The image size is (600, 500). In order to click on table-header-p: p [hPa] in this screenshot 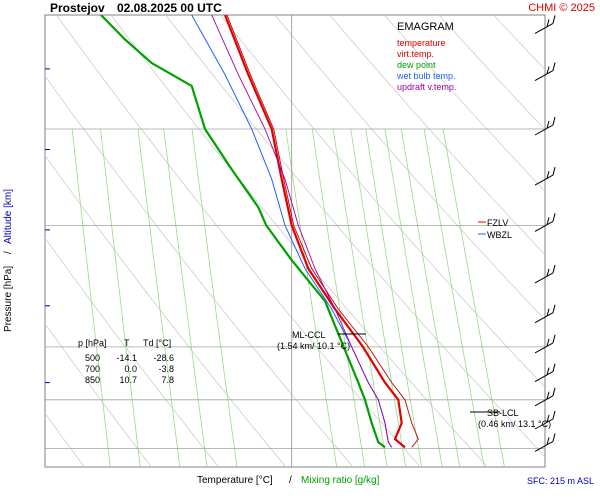, I will do `click(92, 343)`.